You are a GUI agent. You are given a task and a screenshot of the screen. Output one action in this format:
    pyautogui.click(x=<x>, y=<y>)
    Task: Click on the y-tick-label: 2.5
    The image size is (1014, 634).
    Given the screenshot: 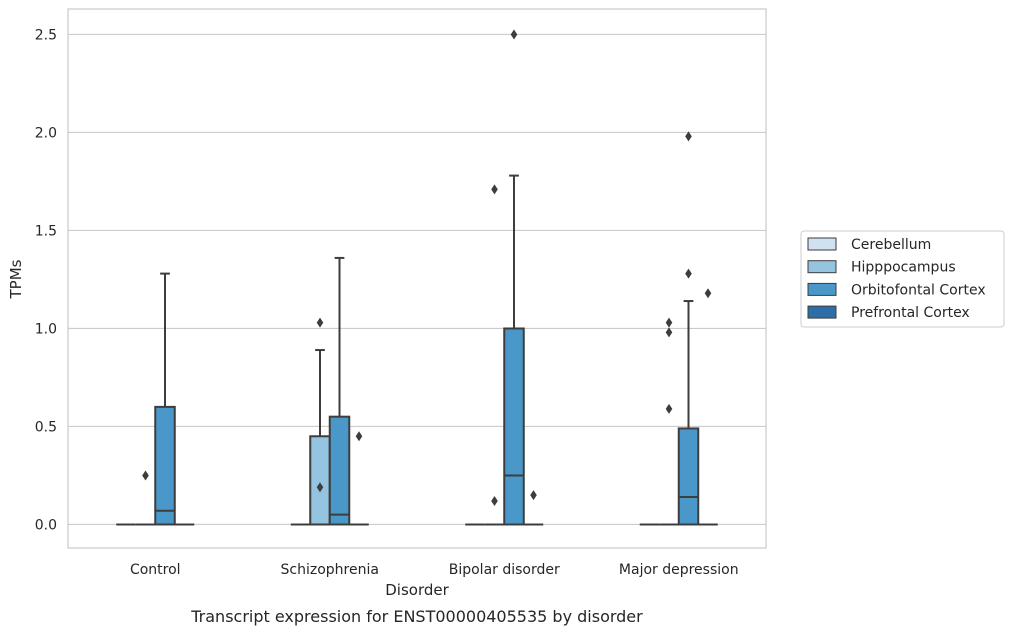 What is the action you would take?
    pyautogui.click(x=46, y=35)
    